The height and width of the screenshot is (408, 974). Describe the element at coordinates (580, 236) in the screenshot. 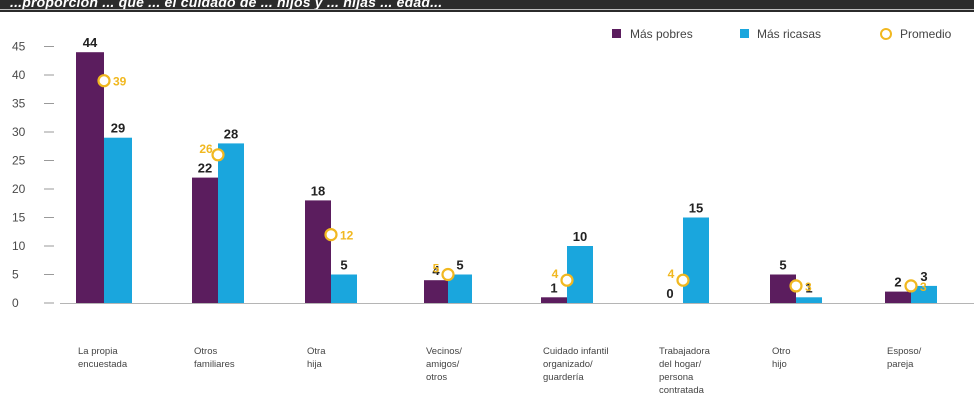

I see `value-label-mas-ricasas: 10` at that location.